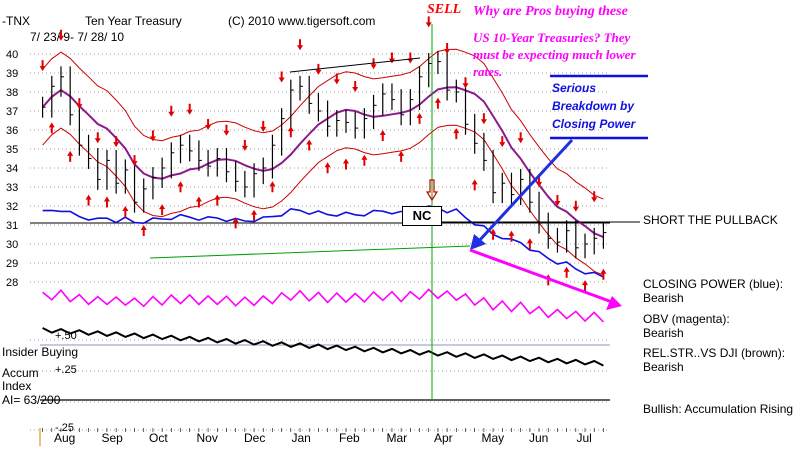 This screenshot has height=450, width=800. What do you see at coordinates (355, 65) in the screenshot?
I see `resistance-trendline` at bounding box center [355, 65].